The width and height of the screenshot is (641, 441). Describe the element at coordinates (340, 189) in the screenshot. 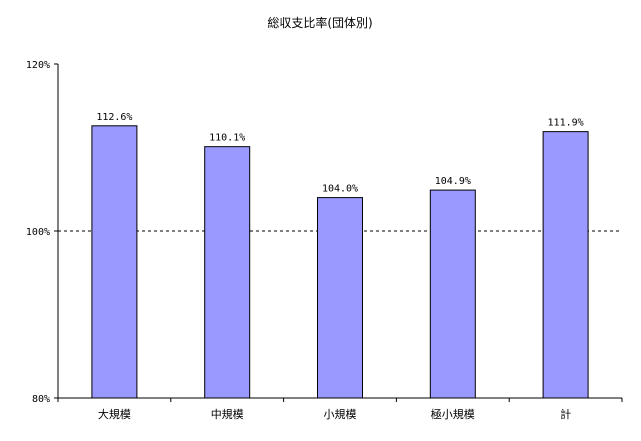

I see `data-label-2: 104.0%` at that location.